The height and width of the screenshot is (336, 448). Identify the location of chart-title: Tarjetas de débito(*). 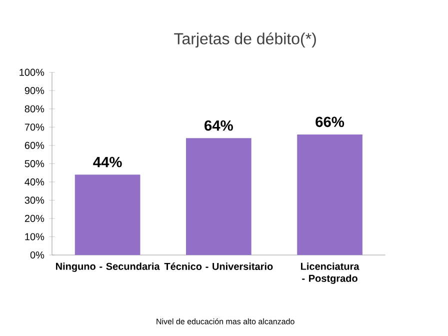
(245, 40).